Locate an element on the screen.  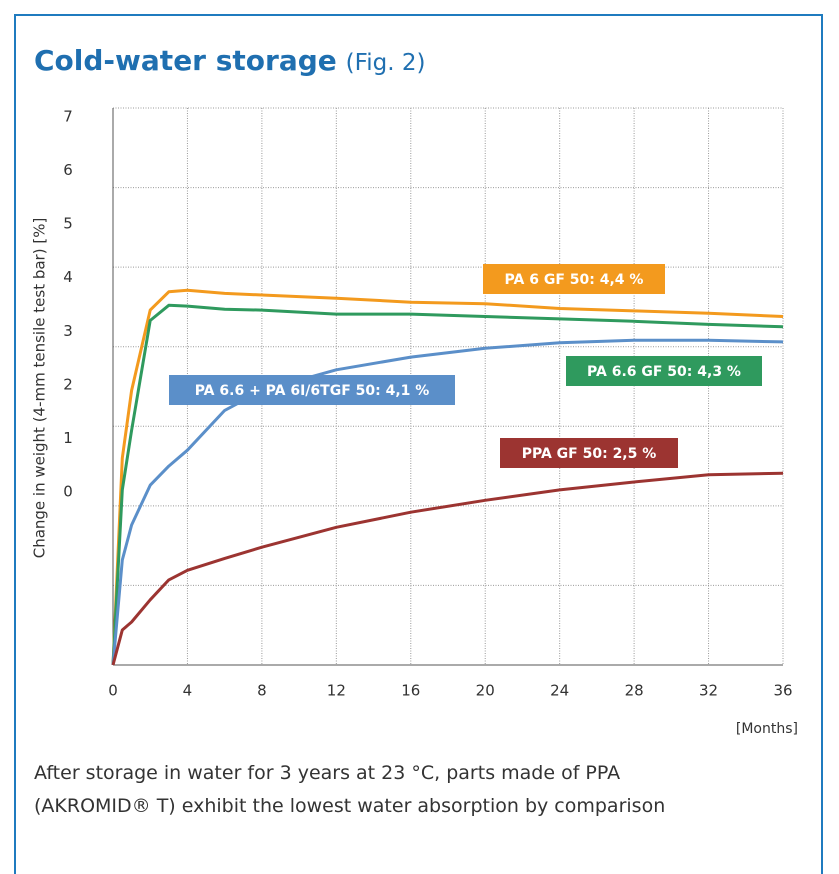
series-label: PA 6.6 GF 50: 4,3 % is located at coordinates (664, 372).